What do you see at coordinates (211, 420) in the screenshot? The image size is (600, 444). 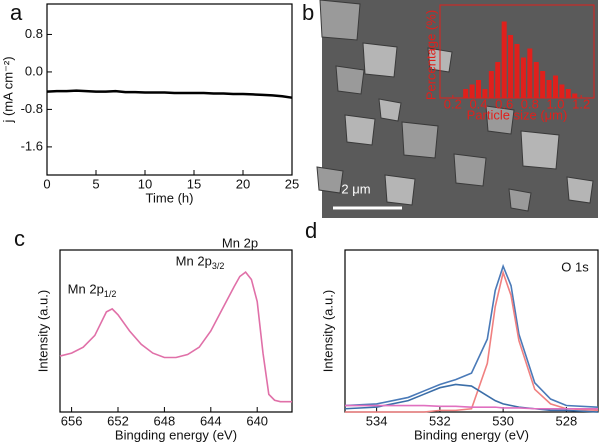 I see `x-tick-label: 644` at bounding box center [211, 420].